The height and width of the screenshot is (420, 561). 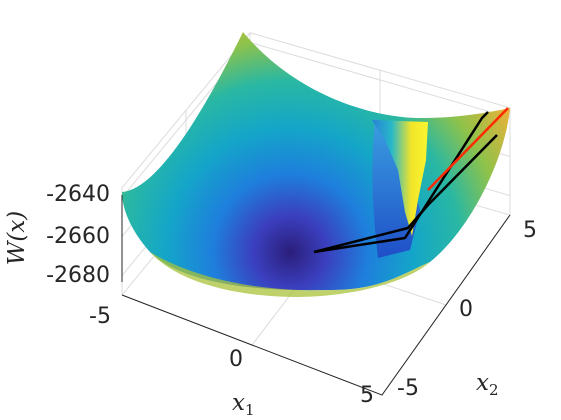 What do you see at coordinates (367, 395) in the screenshot?
I see `x-tick-label: 5` at bounding box center [367, 395].